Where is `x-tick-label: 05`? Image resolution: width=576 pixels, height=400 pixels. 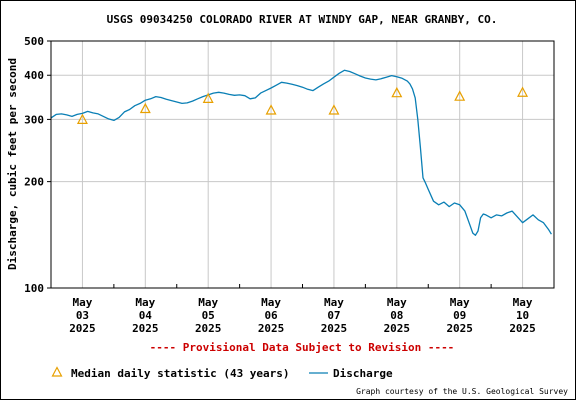 x-tick-label: 05 is located at coordinates (208, 315).